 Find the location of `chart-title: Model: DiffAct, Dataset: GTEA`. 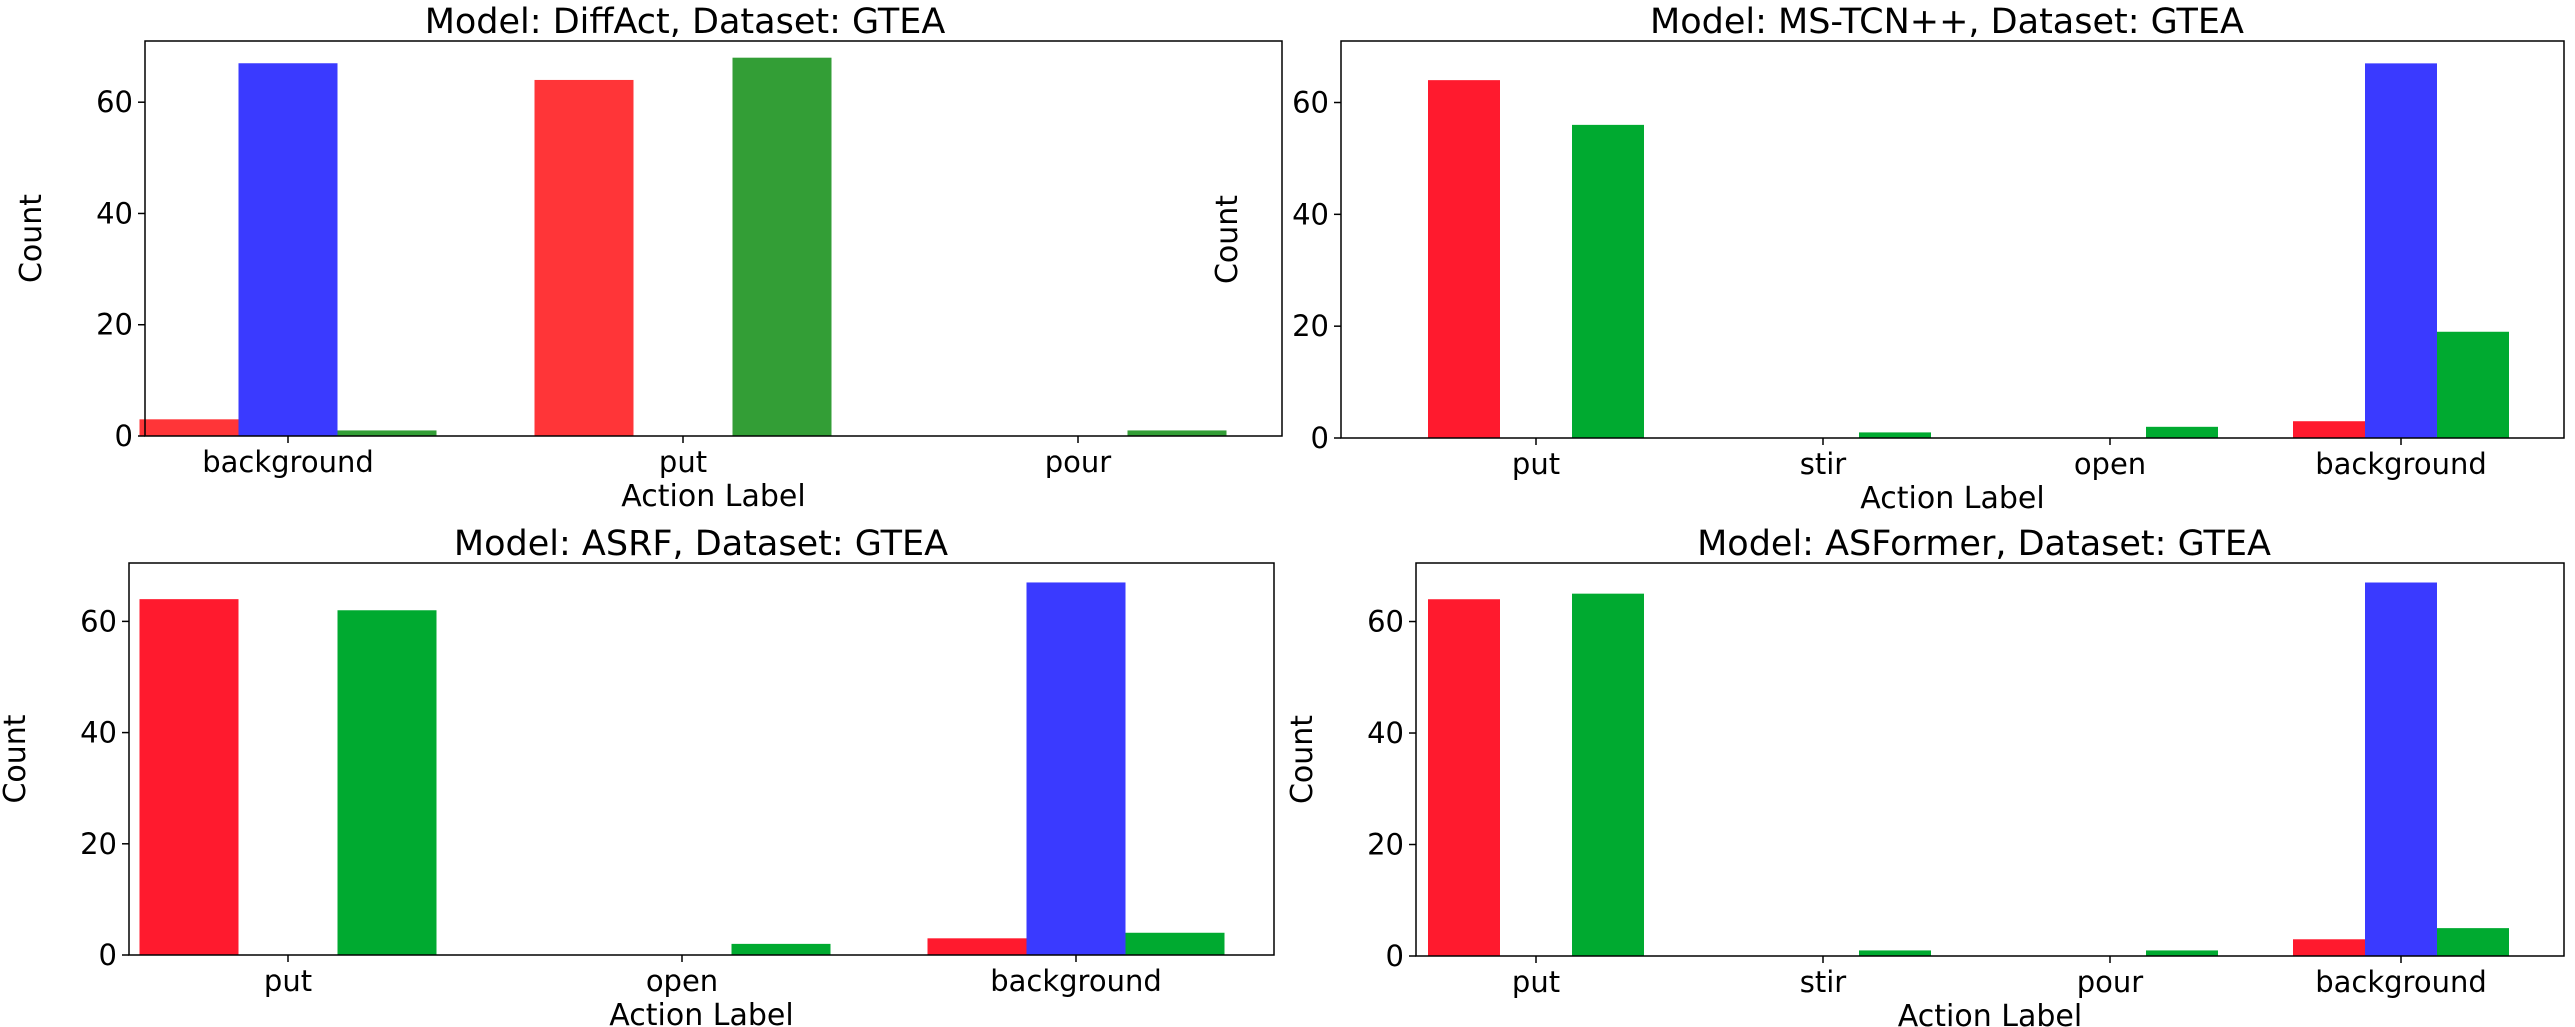

chart-title: Model: DiffAct, Dataset: GTEA is located at coordinates (685, 22).